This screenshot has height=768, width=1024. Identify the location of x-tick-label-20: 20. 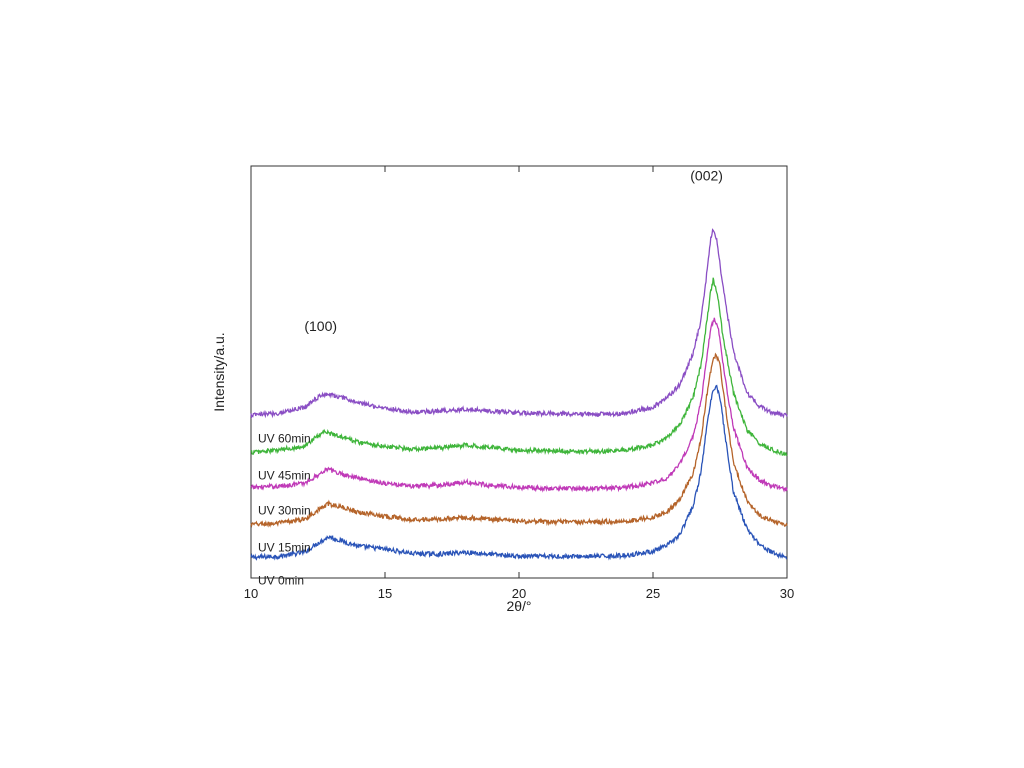
(519, 593).